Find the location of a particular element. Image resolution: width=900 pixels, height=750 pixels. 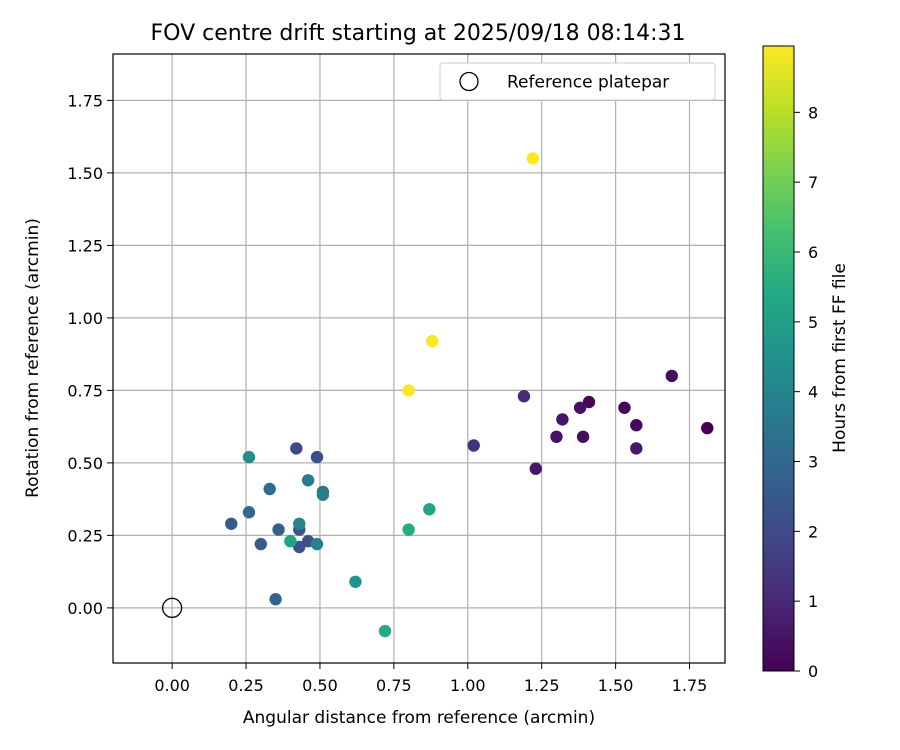

x-tick-label: 0.75 is located at coordinates (394, 685).